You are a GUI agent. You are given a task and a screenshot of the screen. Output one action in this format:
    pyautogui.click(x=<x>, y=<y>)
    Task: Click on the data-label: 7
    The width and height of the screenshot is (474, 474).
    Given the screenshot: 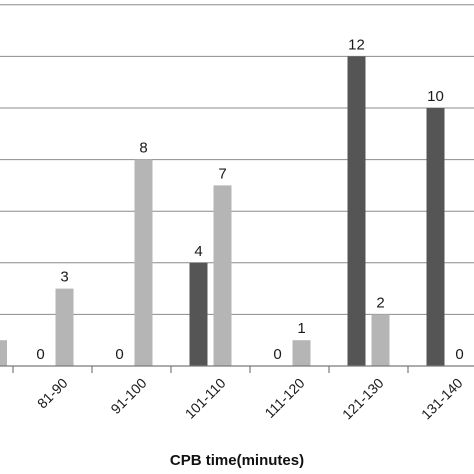 What is the action you would take?
    pyautogui.click(x=222, y=173)
    